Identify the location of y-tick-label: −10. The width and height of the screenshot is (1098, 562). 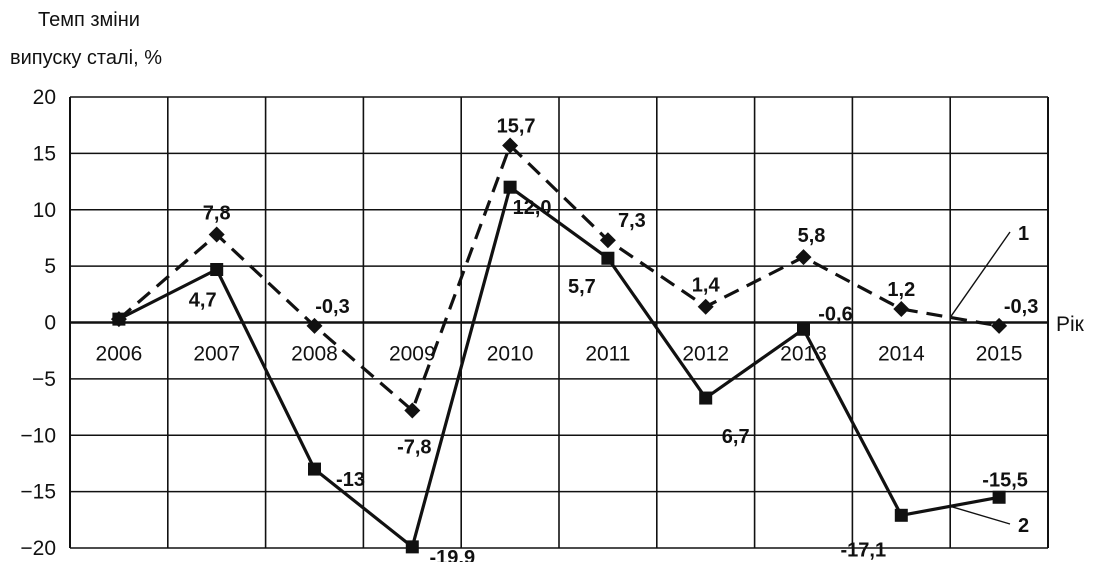
(38, 435).